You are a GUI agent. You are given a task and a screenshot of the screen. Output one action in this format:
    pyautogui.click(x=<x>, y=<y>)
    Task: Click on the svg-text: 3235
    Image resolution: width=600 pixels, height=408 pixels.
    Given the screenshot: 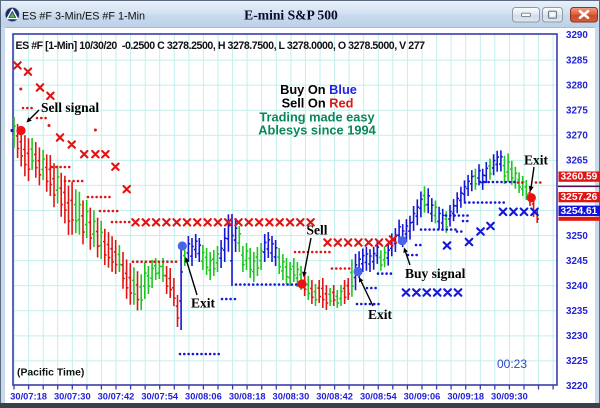 What is the action you would take?
    pyautogui.click(x=577, y=311)
    